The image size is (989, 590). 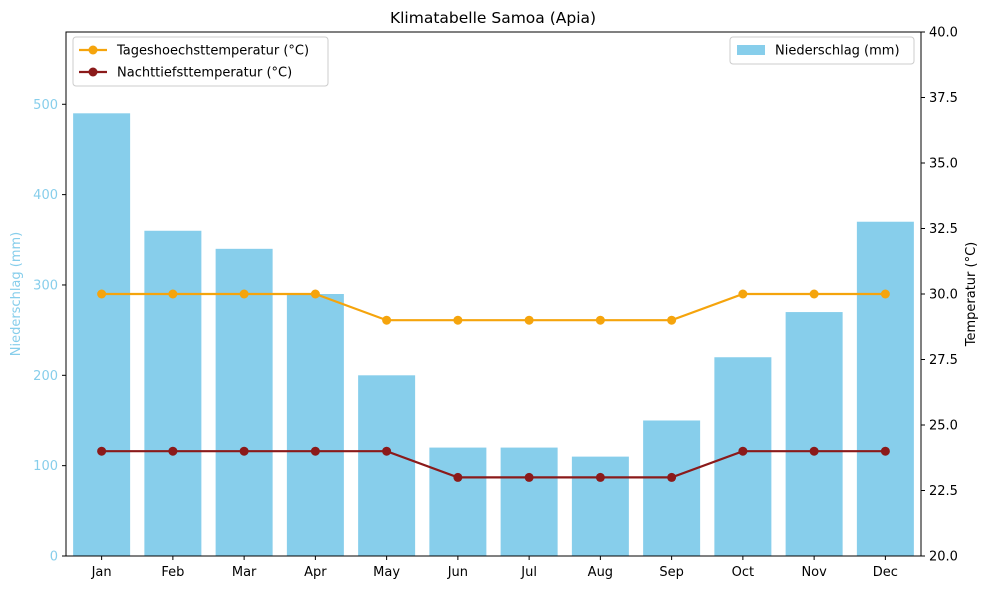 What do you see at coordinates (45, 195) in the screenshot?
I see `y-left-tick-label: 400` at bounding box center [45, 195].